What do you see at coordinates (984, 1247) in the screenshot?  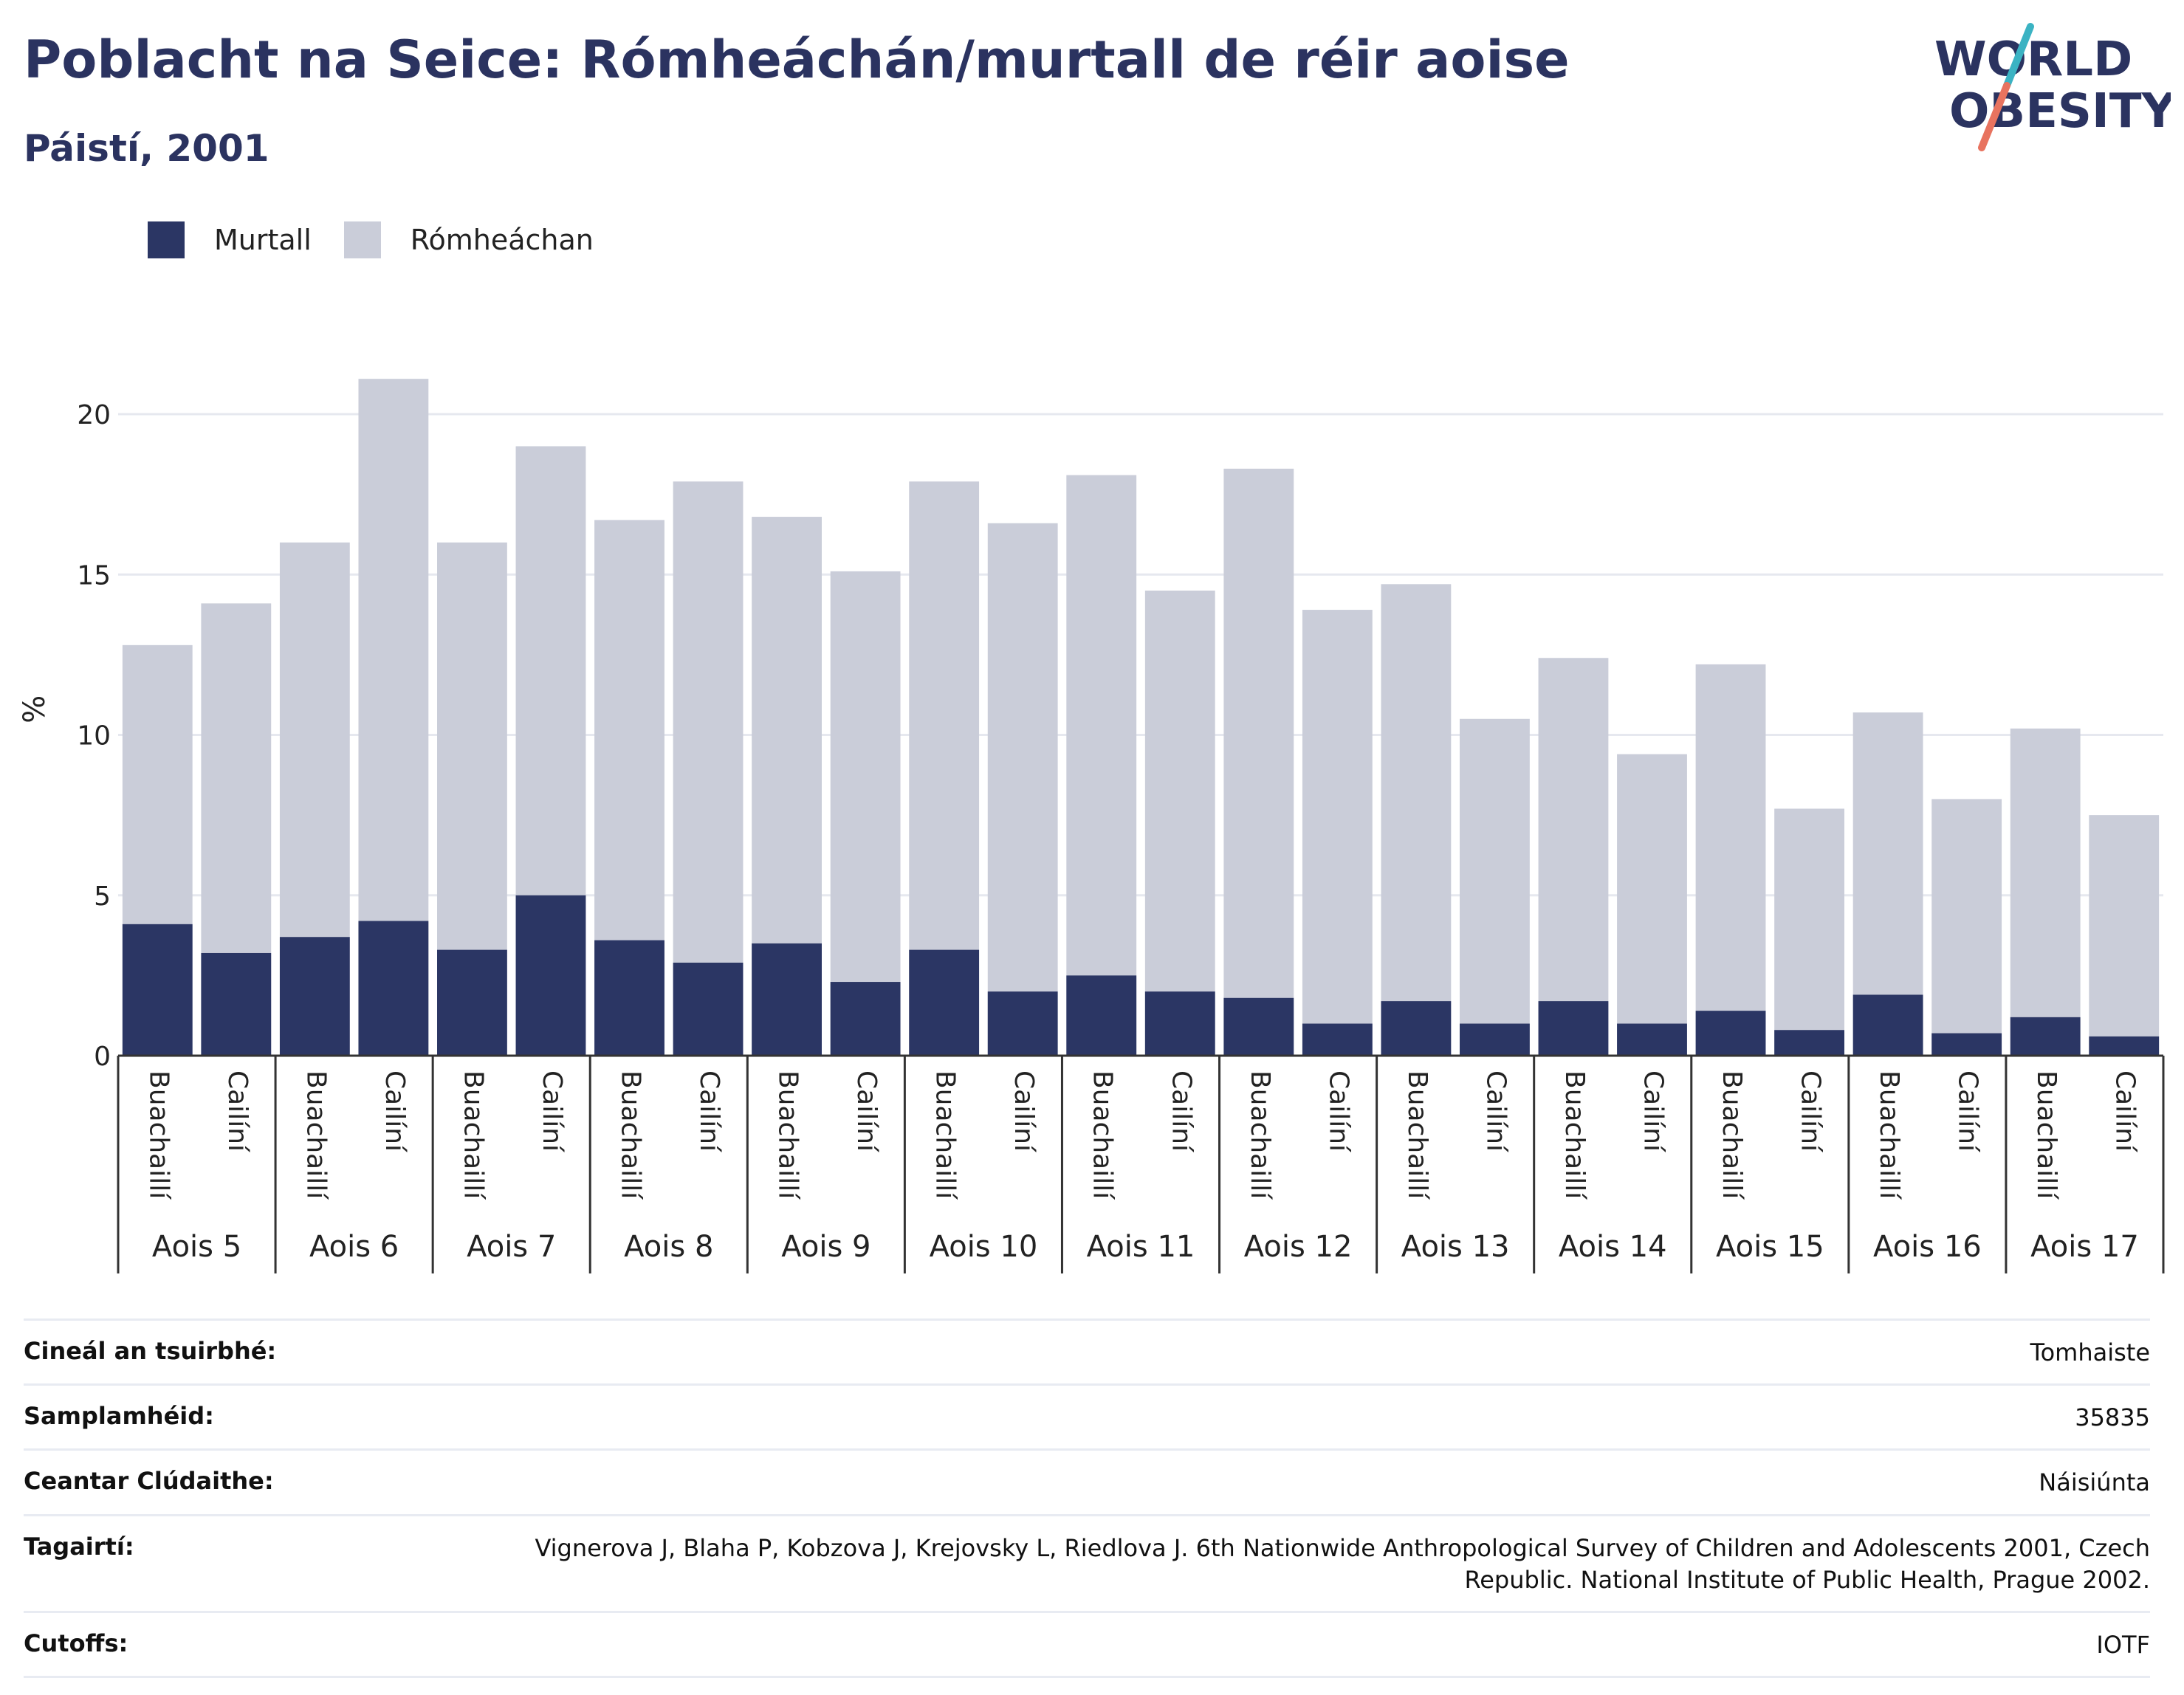 I see `x-group-label: Aois 10` at bounding box center [984, 1247].